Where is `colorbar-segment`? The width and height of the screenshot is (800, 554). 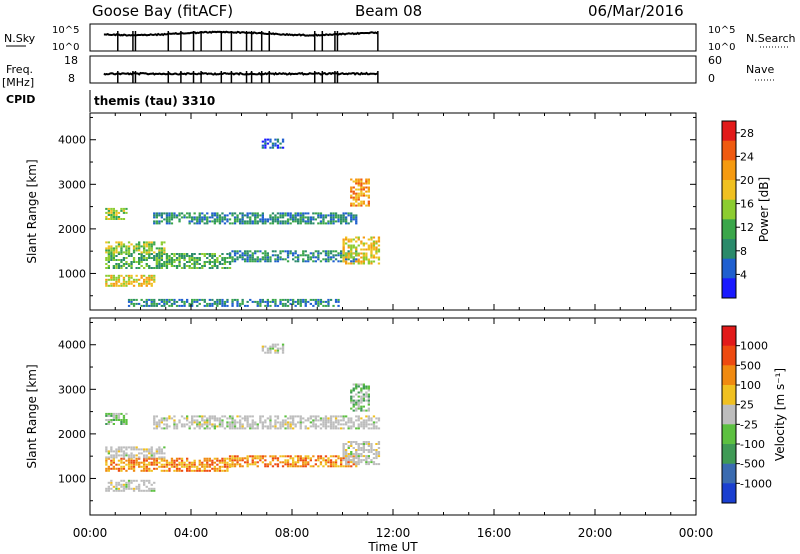 colorbar-segment is located at coordinates (729, 493).